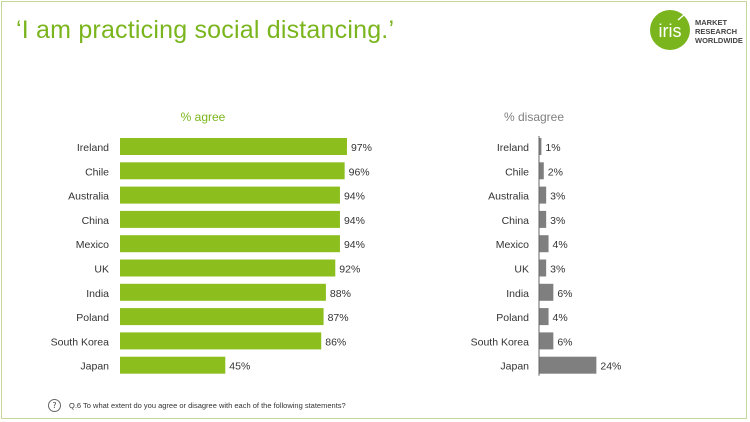 Image resolution: width=750 pixels, height=422 pixels. I want to click on agree-value-label: 92%, so click(349, 270).